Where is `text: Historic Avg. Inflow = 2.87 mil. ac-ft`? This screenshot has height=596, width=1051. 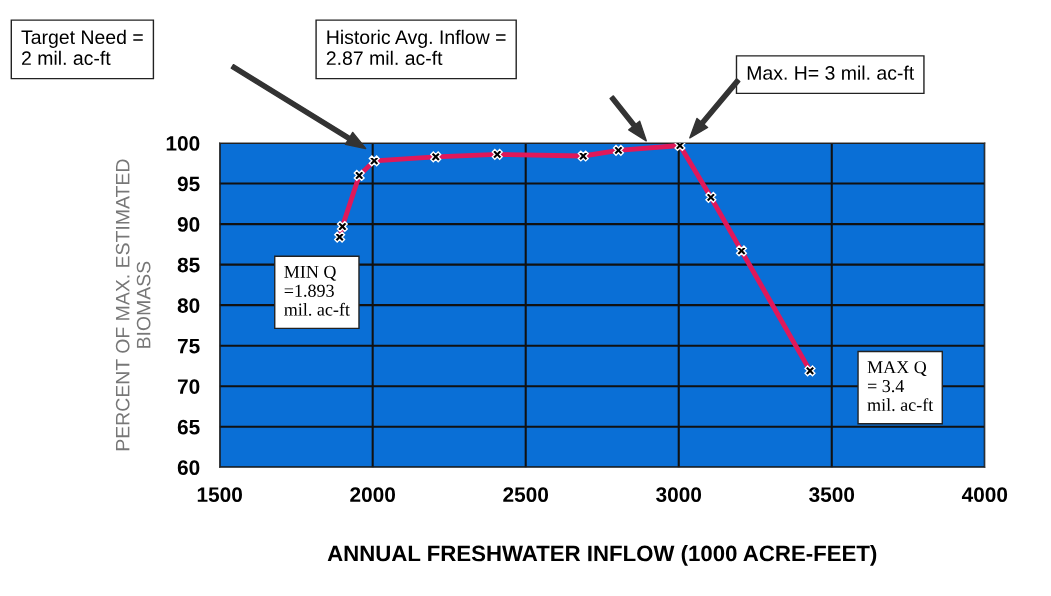 text: Historic Avg. Inflow = 2.87 mil. ac-ft is located at coordinates (416, 47).